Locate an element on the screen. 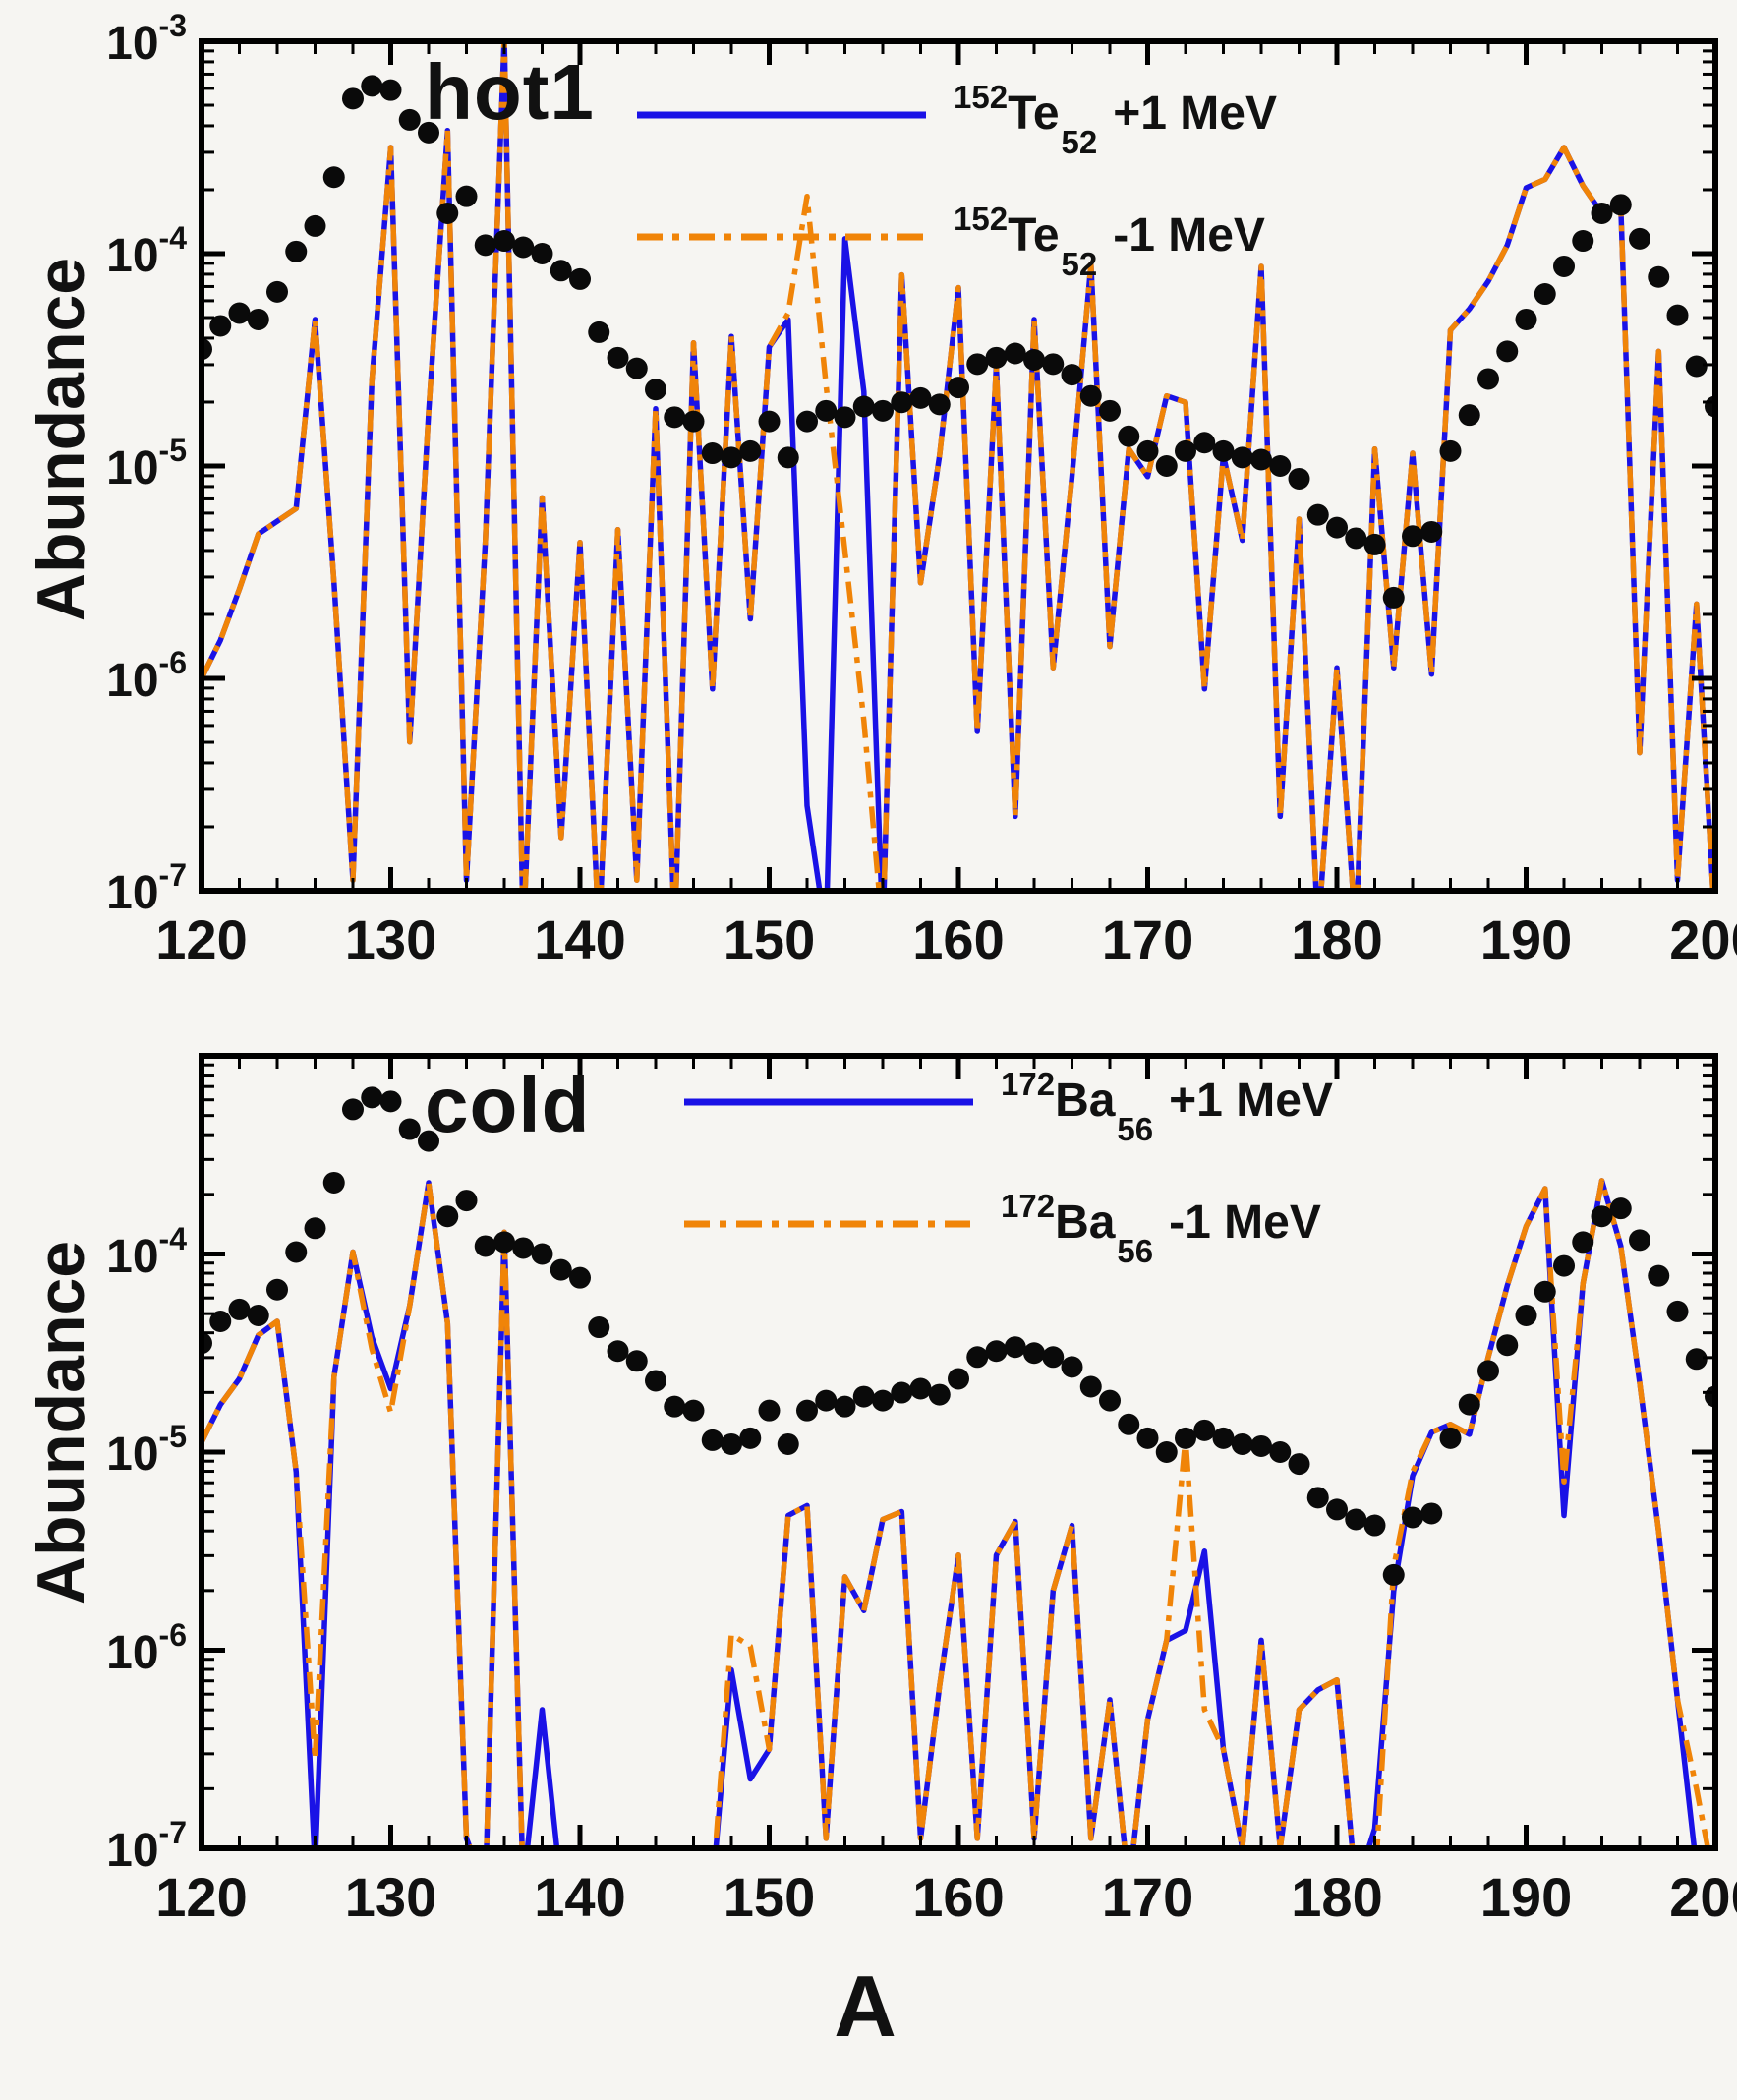 This screenshot has height=2100, width=1737. y-tick-label: 10⁻⁶ is located at coordinates (146, 676).